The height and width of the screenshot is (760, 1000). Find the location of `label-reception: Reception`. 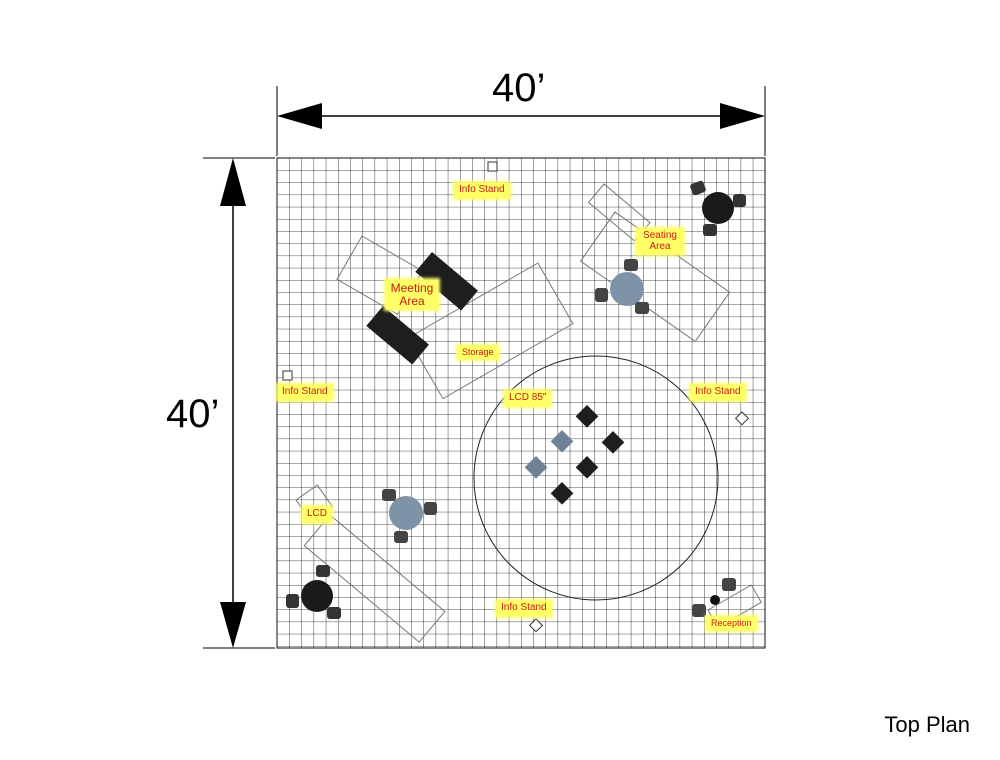

label-reception: Reception is located at coordinates (731, 624).